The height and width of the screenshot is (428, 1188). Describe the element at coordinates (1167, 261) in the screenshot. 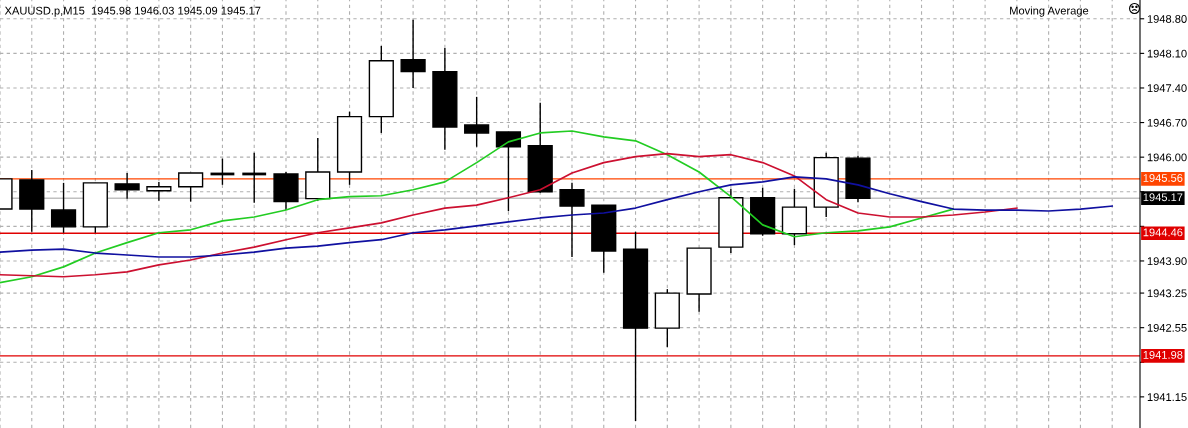

I see `y-tick-label: 1943.90` at that location.